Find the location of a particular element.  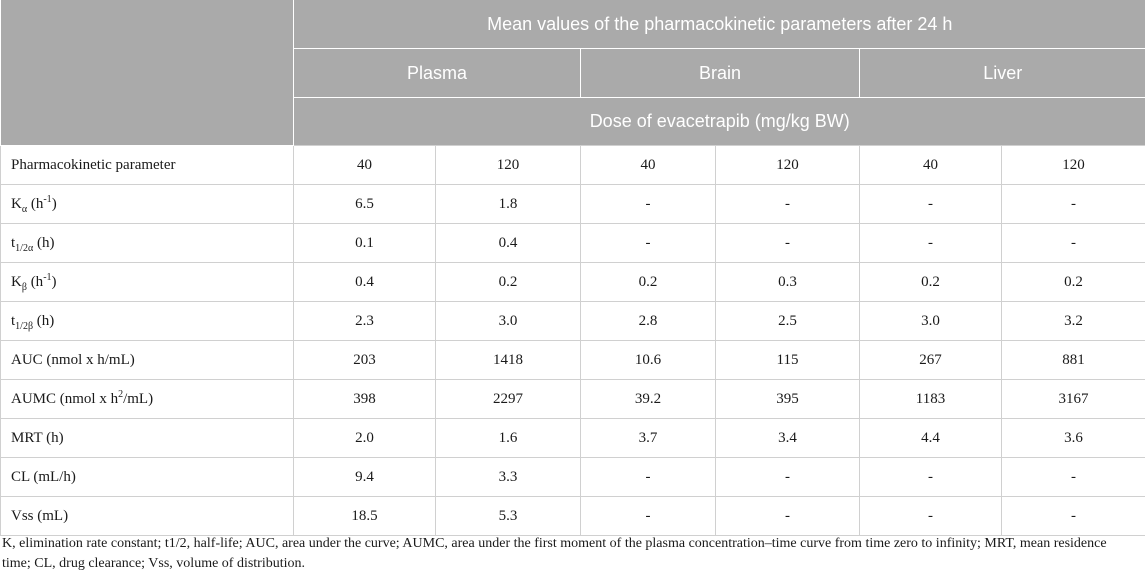

value-cell: 6.5 is located at coordinates (365, 204).